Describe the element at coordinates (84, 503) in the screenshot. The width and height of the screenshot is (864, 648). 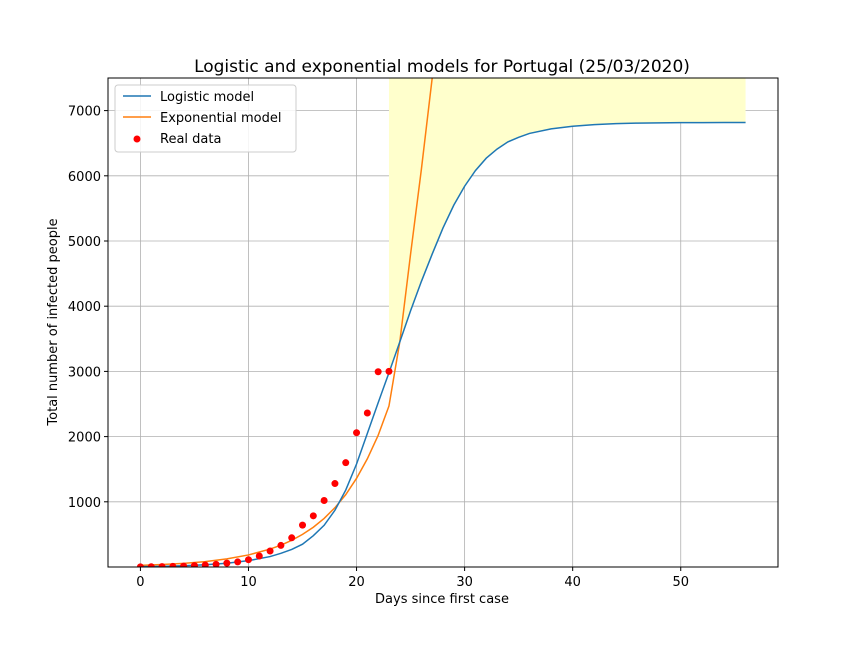
I see `y-tick-label: 1000` at that location.